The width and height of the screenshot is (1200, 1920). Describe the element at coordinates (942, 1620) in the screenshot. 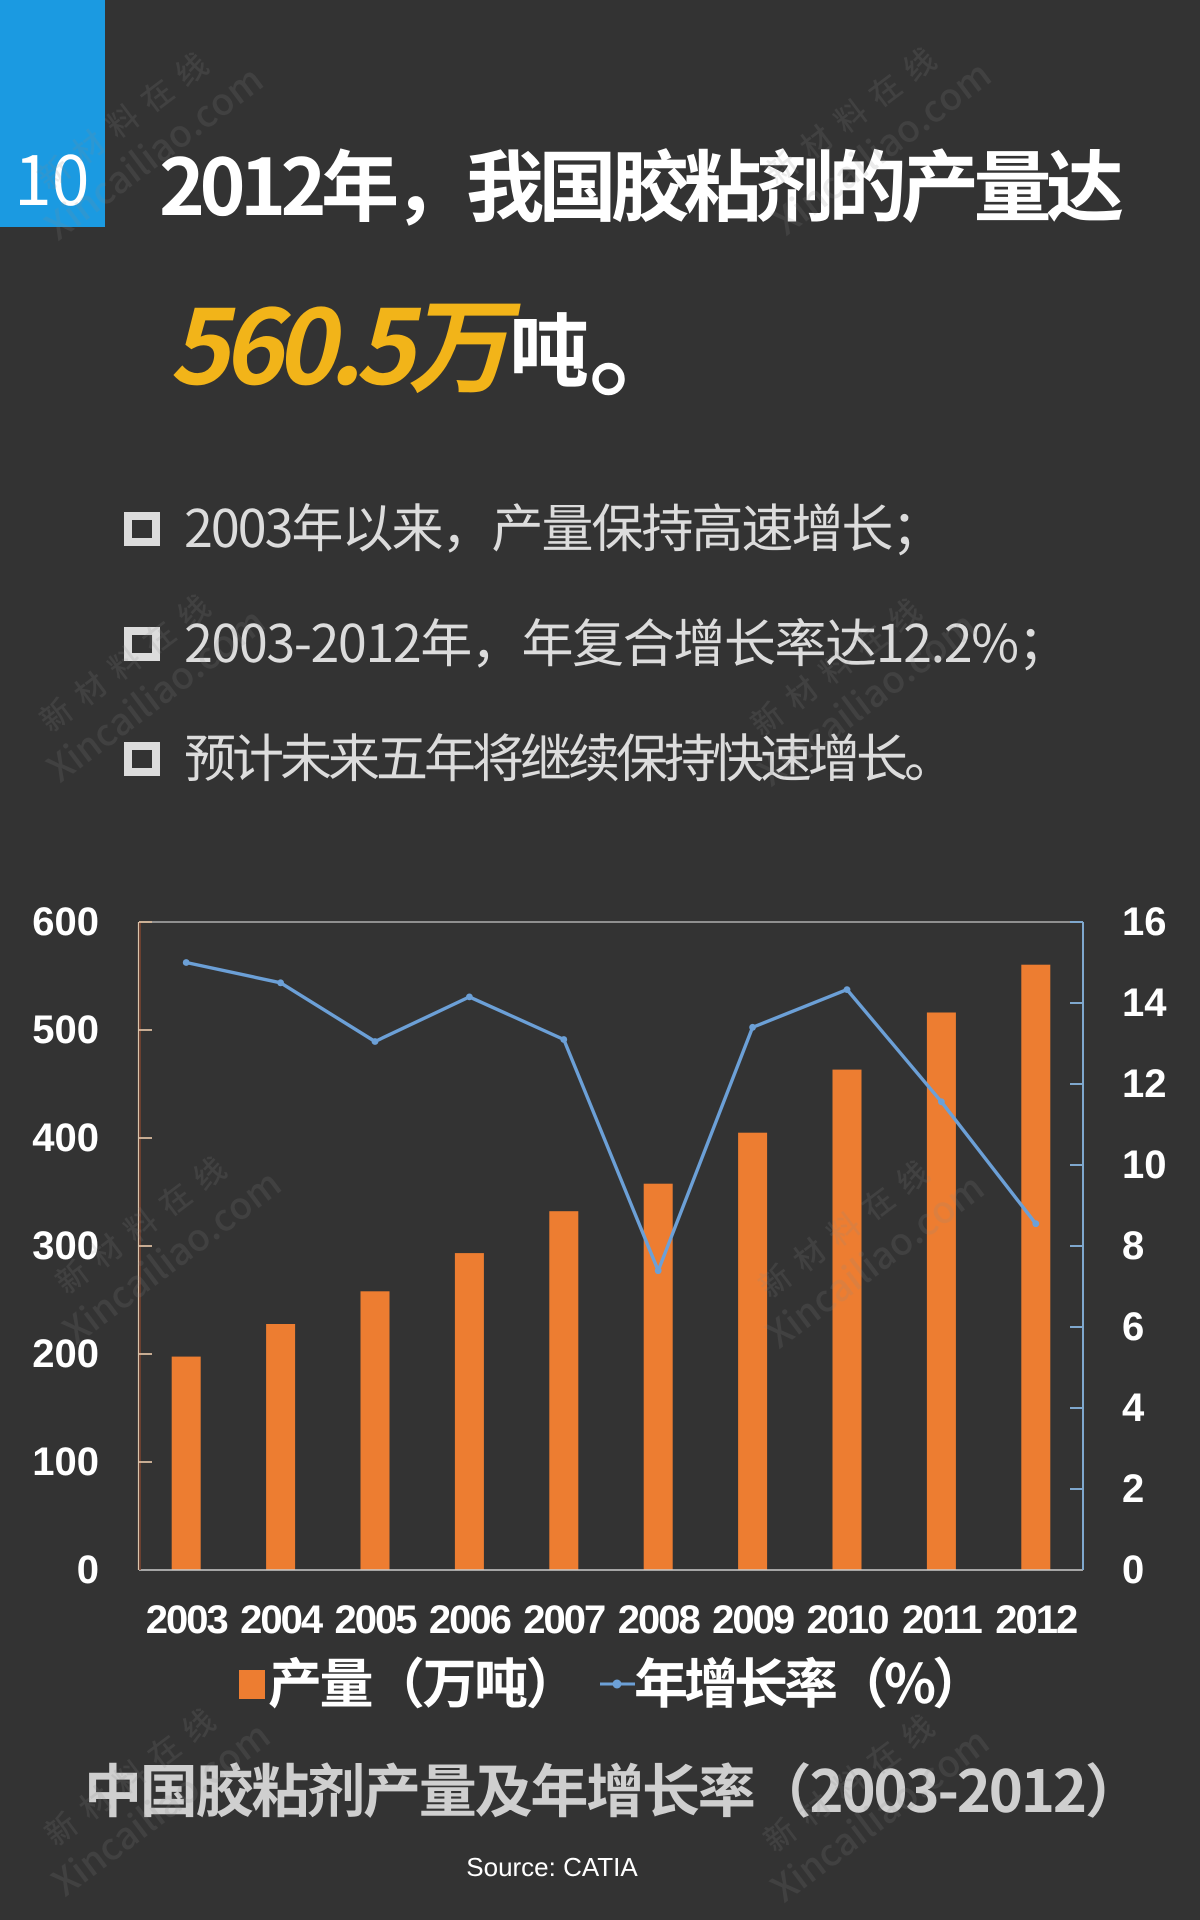

I see `svg-text: 2011` at that location.